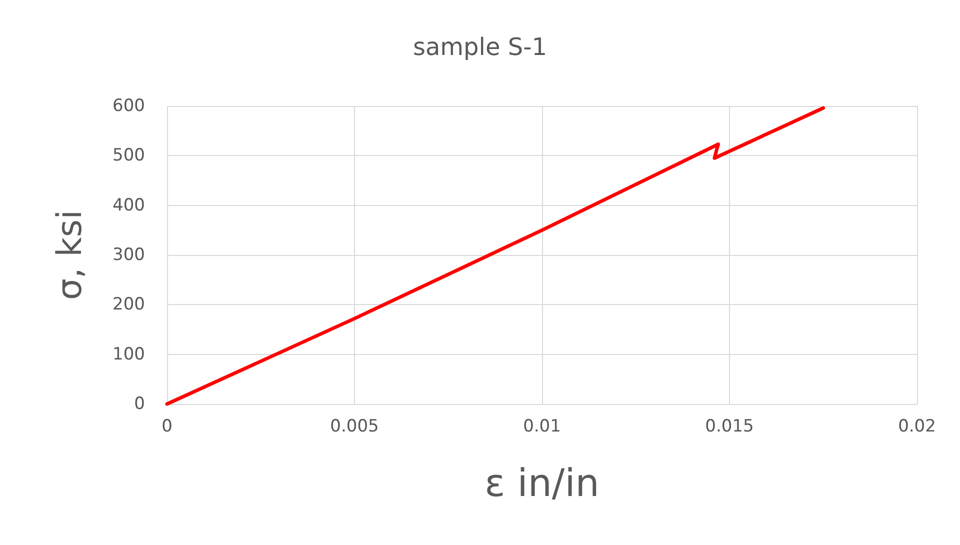  Describe the element at coordinates (128, 354) in the screenshot. I see `y-tick-label: 100` at that location.